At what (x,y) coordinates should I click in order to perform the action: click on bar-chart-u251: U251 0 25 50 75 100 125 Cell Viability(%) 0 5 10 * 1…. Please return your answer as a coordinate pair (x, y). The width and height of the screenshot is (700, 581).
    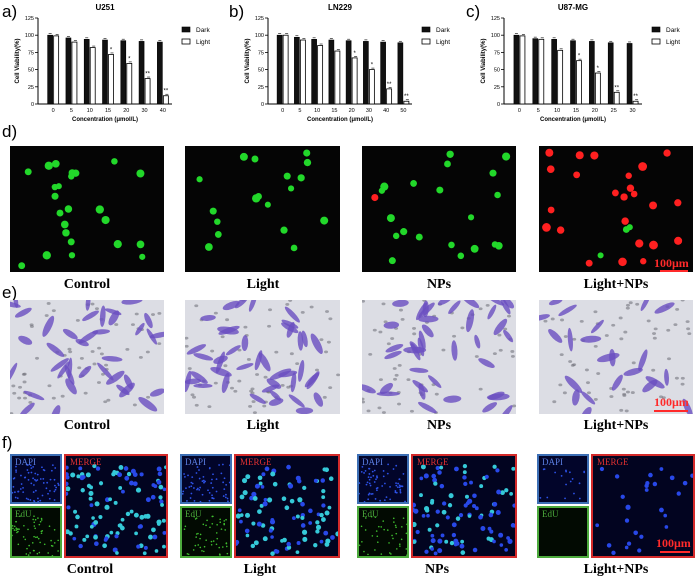
    Looking at the image, I should click on (112, 63).